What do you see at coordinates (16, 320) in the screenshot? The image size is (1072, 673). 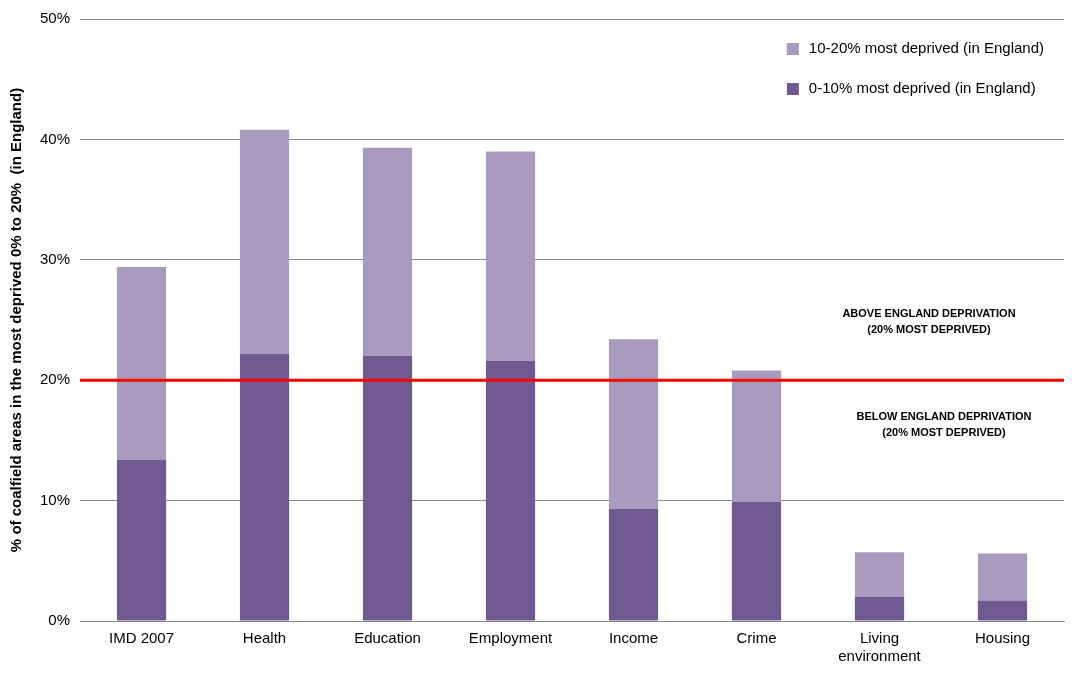 I see `y-axis-title: % of coalfield areas in the most deprived 0% to 20% (in England)` at bounding box center [16, 320].